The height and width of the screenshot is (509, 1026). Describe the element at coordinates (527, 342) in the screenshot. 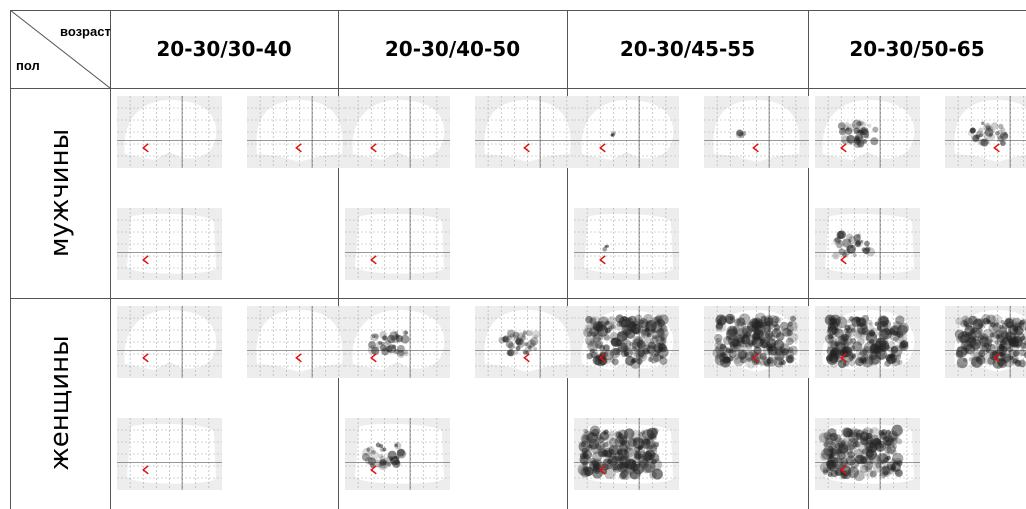

I see `coronal-view` at that location.